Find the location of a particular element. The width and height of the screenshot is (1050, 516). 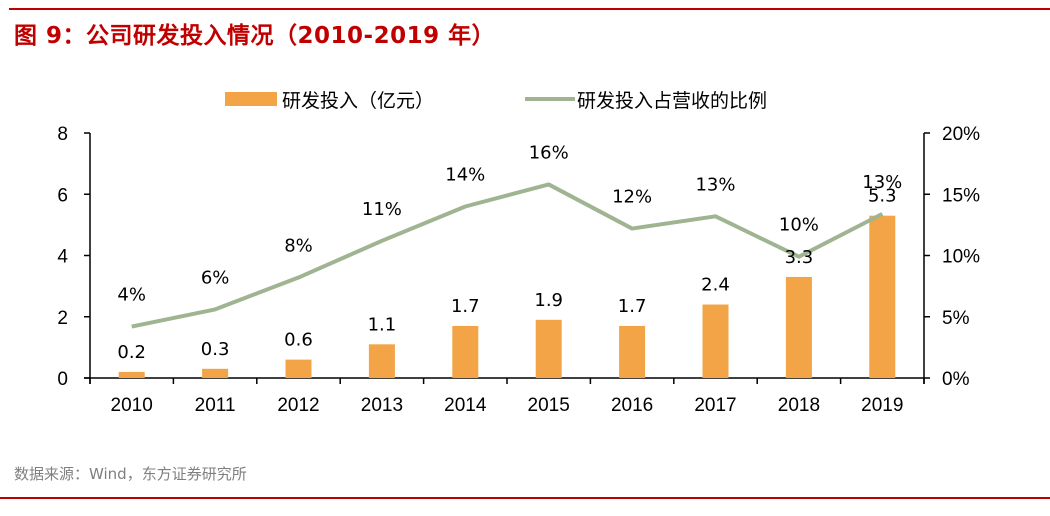

x-axis-tick-label: 2010 is located at coordinates (132, 405).